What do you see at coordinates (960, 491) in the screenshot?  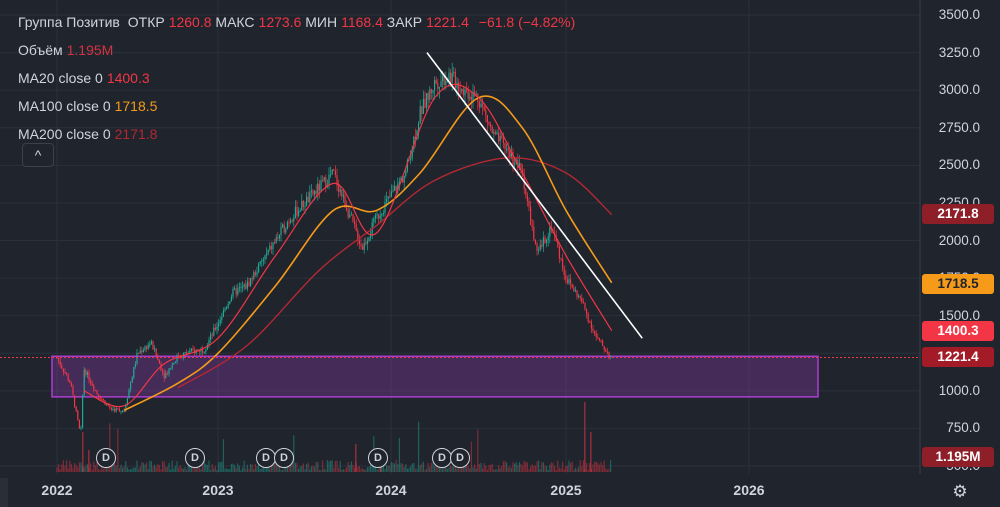 I see `gear-icon: ⚙` at bounding box center [960, 491].